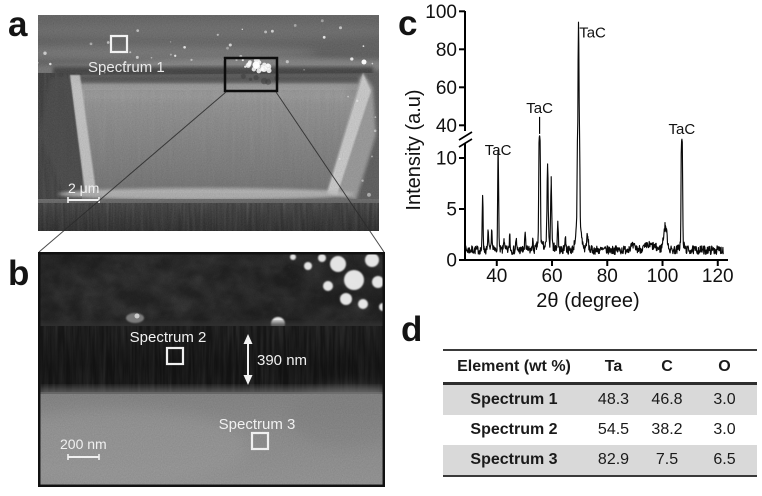 The image size is (762, 496). Describe the element at coordinates (257, 424) in the screenshot. I see `spectrum-3-label: Spectrum 3` at that location.